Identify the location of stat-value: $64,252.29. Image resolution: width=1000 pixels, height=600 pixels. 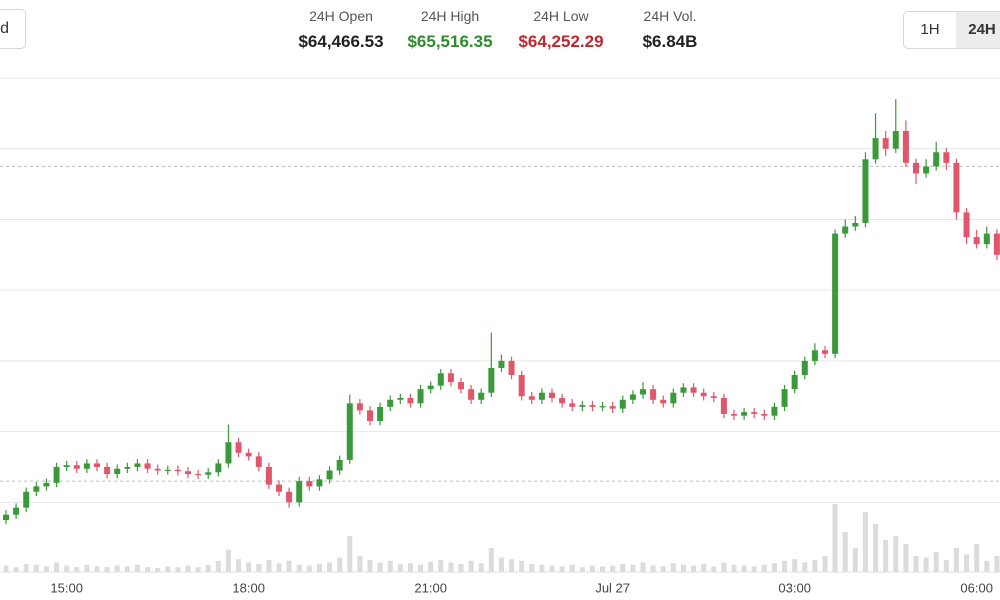
(561, 41).